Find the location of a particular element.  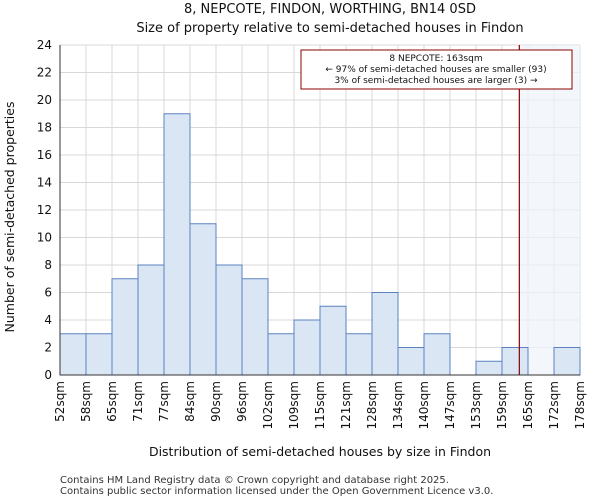

annotation-frame is located at coordinates (436, 69).